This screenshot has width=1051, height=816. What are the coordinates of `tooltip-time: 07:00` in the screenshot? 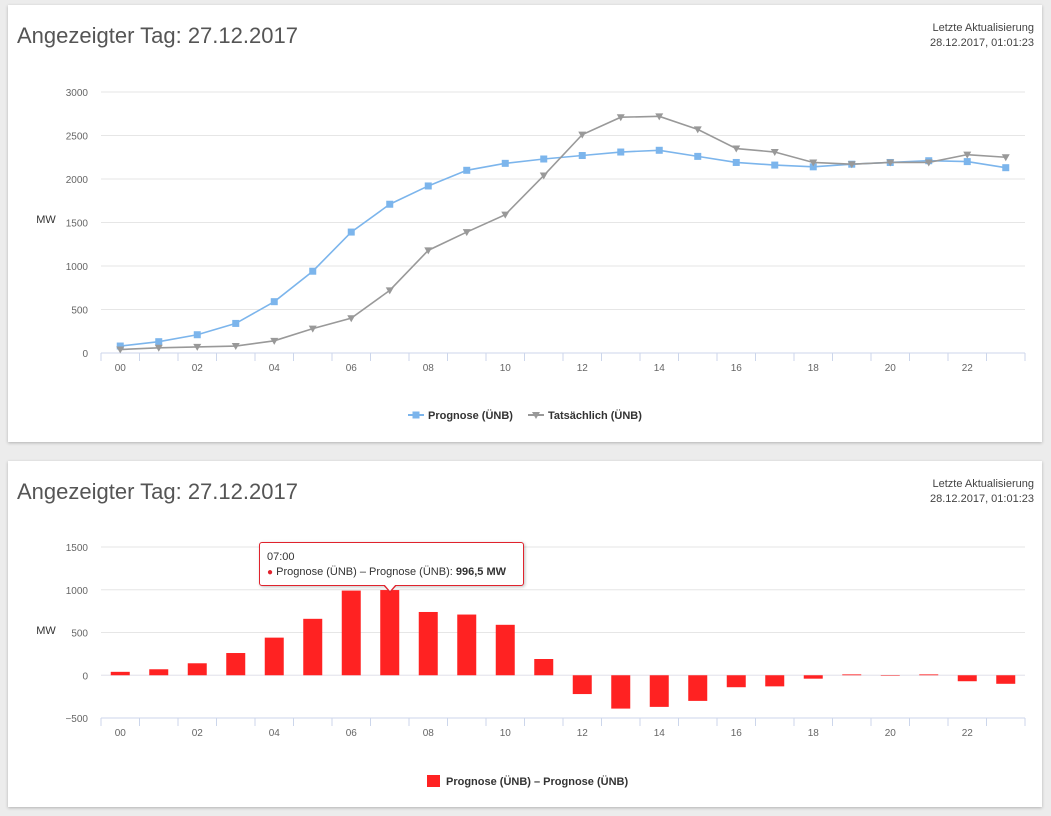 It's located at (281, 557).